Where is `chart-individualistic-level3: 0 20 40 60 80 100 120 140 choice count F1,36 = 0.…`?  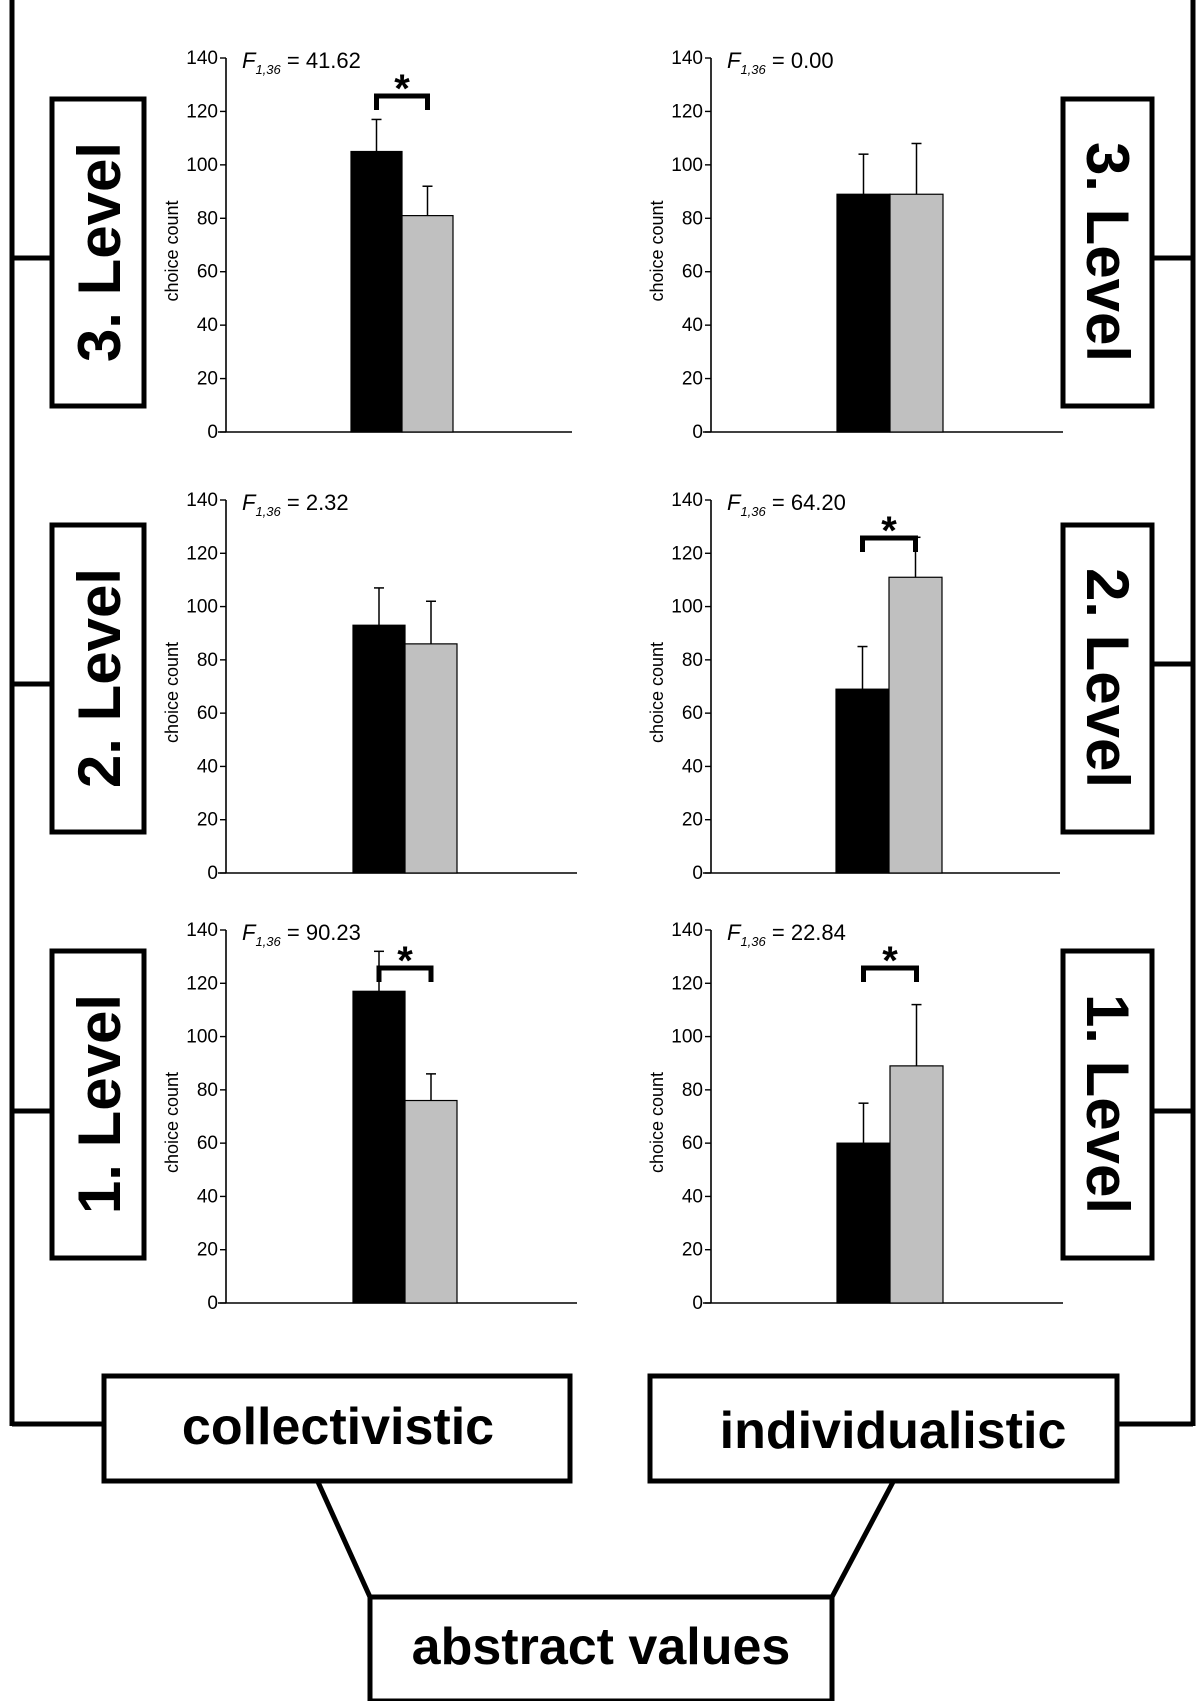
chart-individualistic-level3: 0 20 40 60 80 100 120 140 choice count F1,36 = 0.… is located at coordinates (855, 245).